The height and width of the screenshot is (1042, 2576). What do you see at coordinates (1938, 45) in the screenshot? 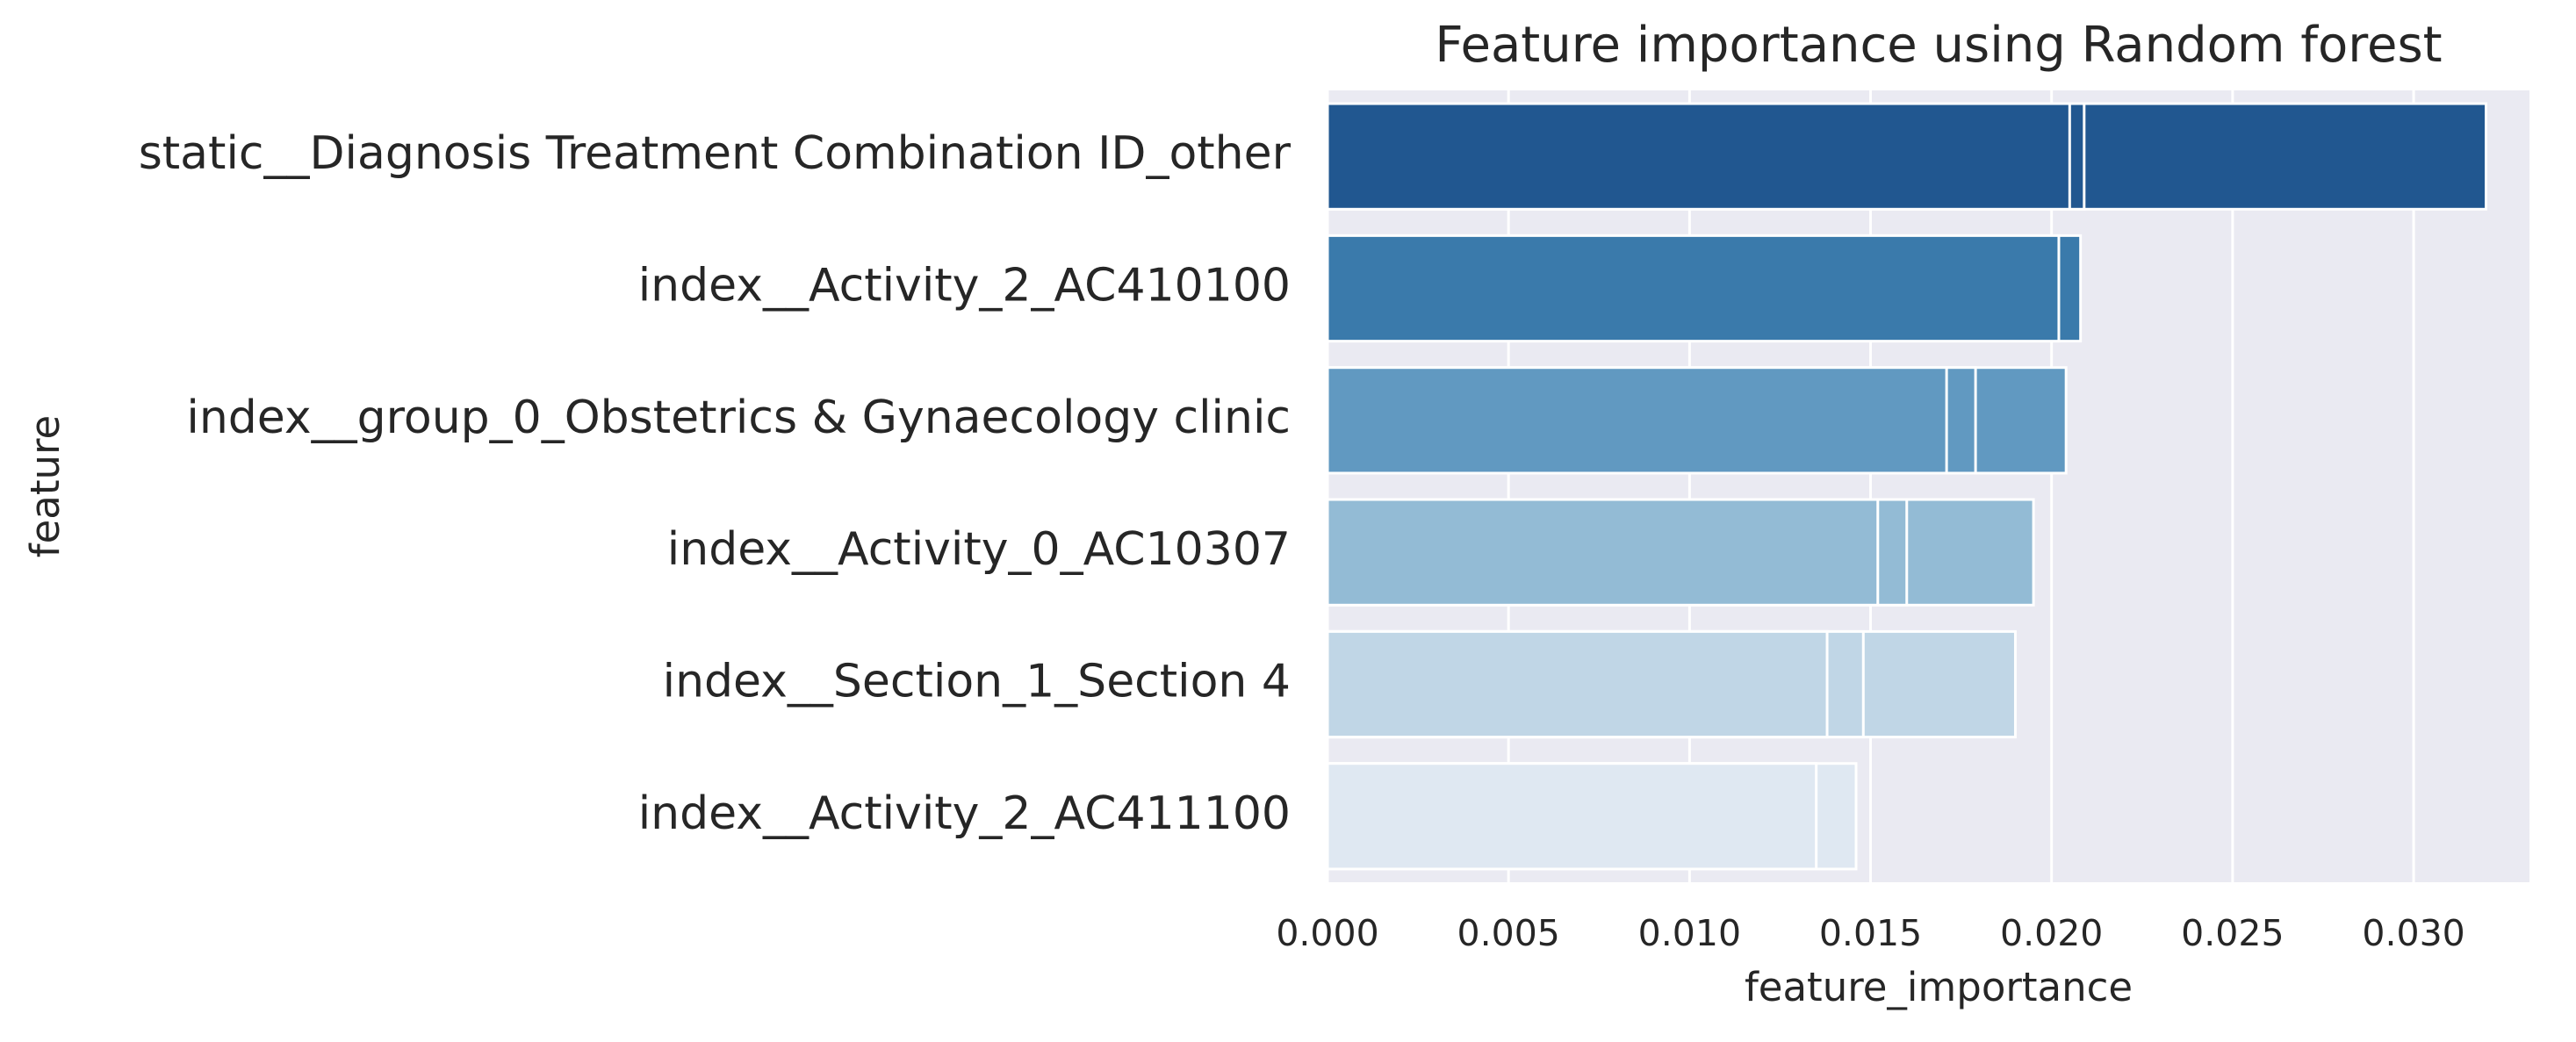
I see `chart-title: Feature importance using Random forest` at bounding box center [1938, 45].